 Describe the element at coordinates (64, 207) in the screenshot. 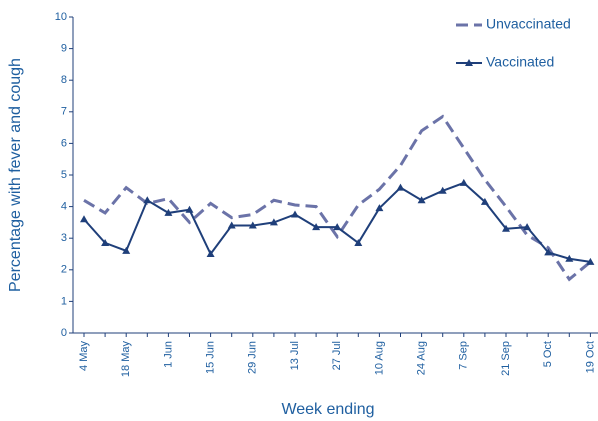

I see `y-tick-label: 4` at that location.